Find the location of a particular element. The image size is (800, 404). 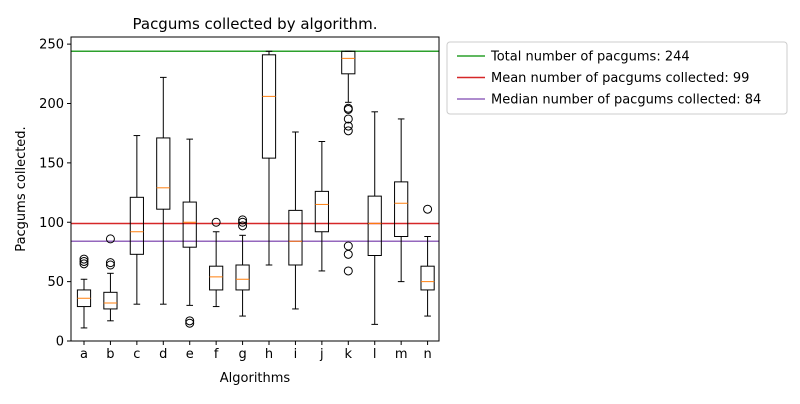

x-tick-label-j: j is located at coordinates (321, 354).